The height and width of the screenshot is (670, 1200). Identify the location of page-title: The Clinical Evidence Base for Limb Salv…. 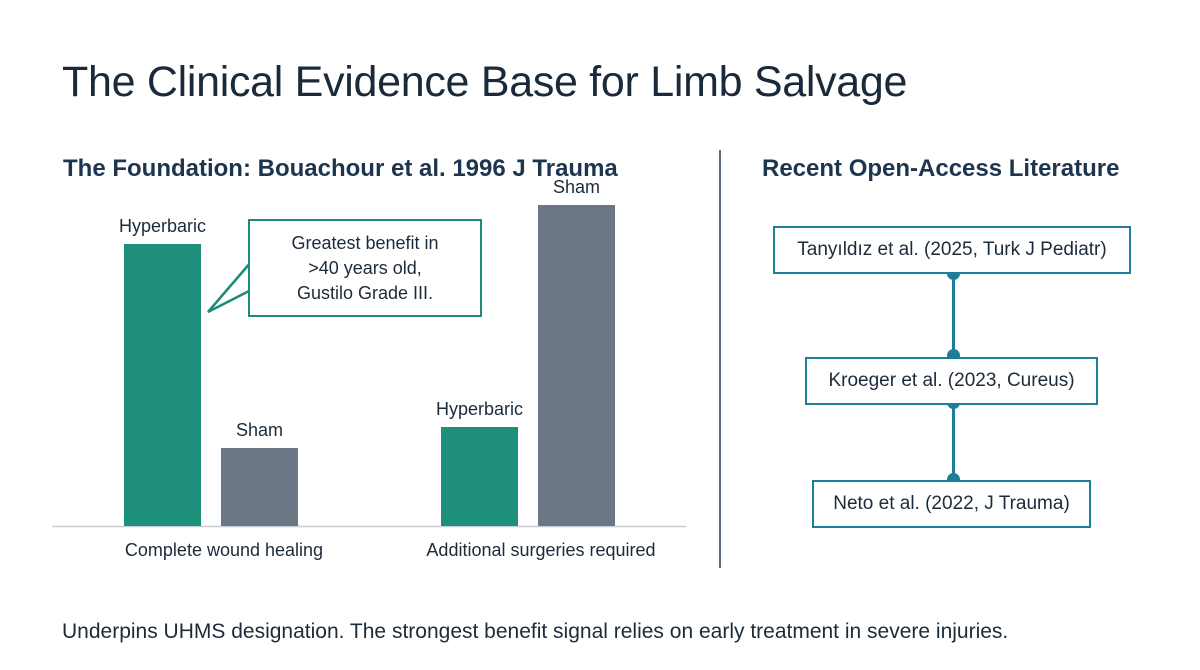
(485, 82).